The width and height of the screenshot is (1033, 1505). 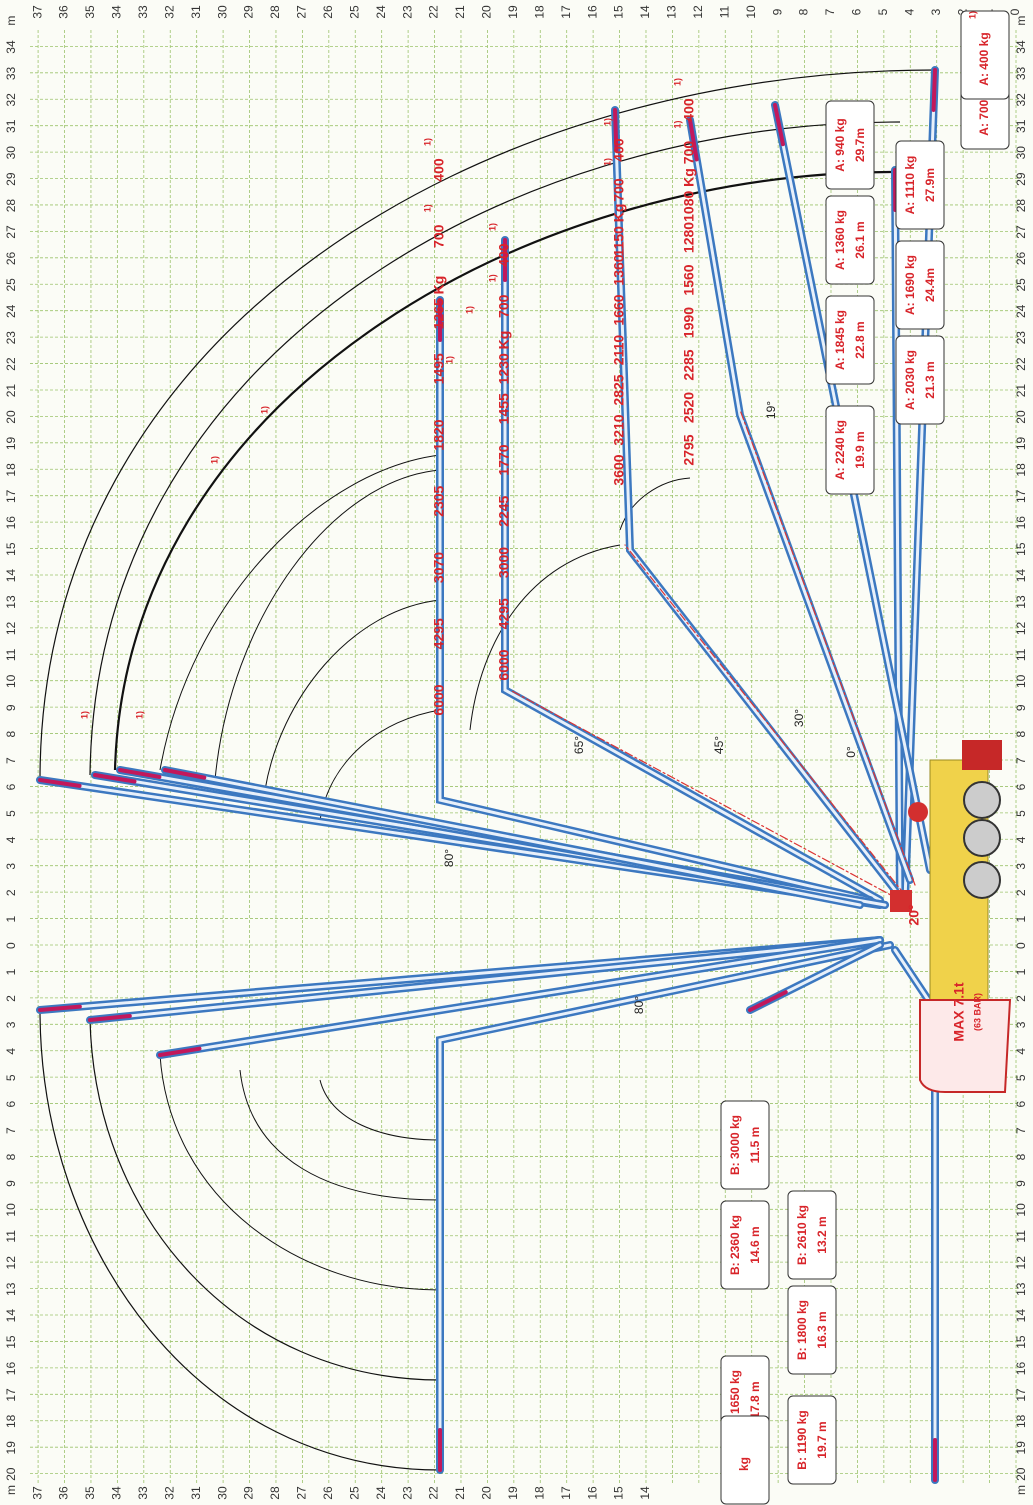 What do you see at coordinates (11, 1490) in the screenshot?
I see `reach-tick: m` at bounding box center [11, 1490].